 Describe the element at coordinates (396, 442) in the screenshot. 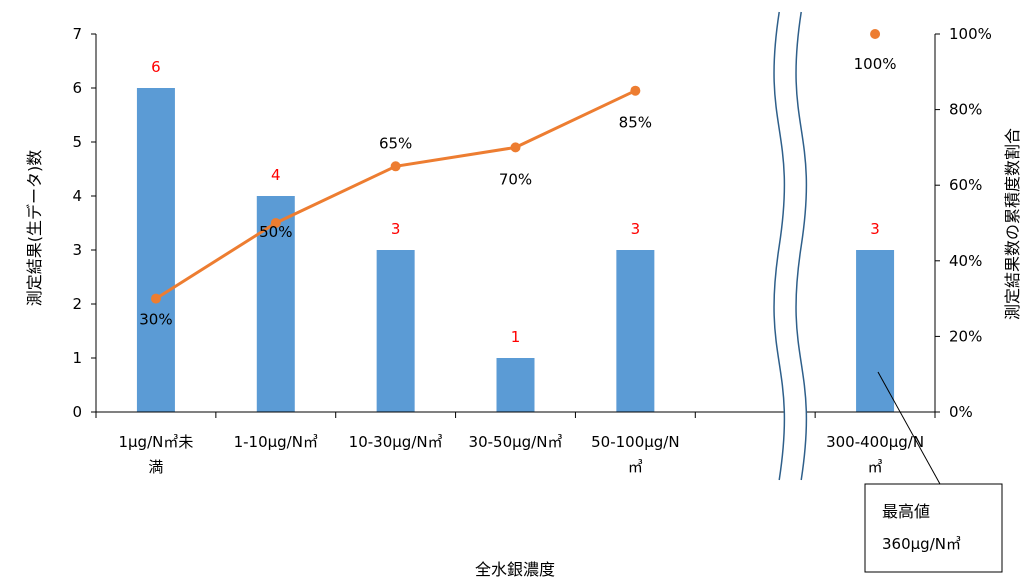

I see `x-tick-label: 10-30μg/N㎥` at that location.